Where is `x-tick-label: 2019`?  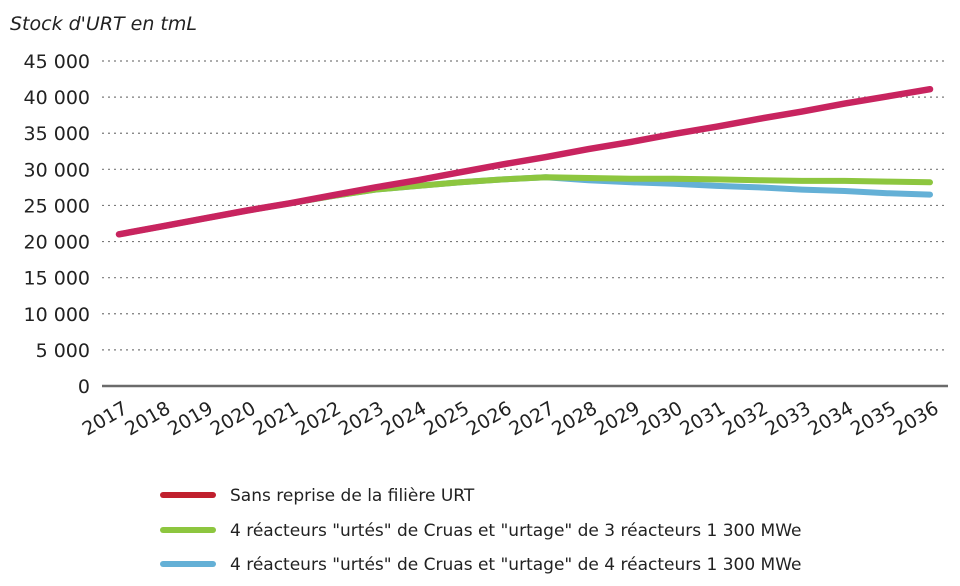 x-tick-label: 2019 is located at coordinates (190, 418).